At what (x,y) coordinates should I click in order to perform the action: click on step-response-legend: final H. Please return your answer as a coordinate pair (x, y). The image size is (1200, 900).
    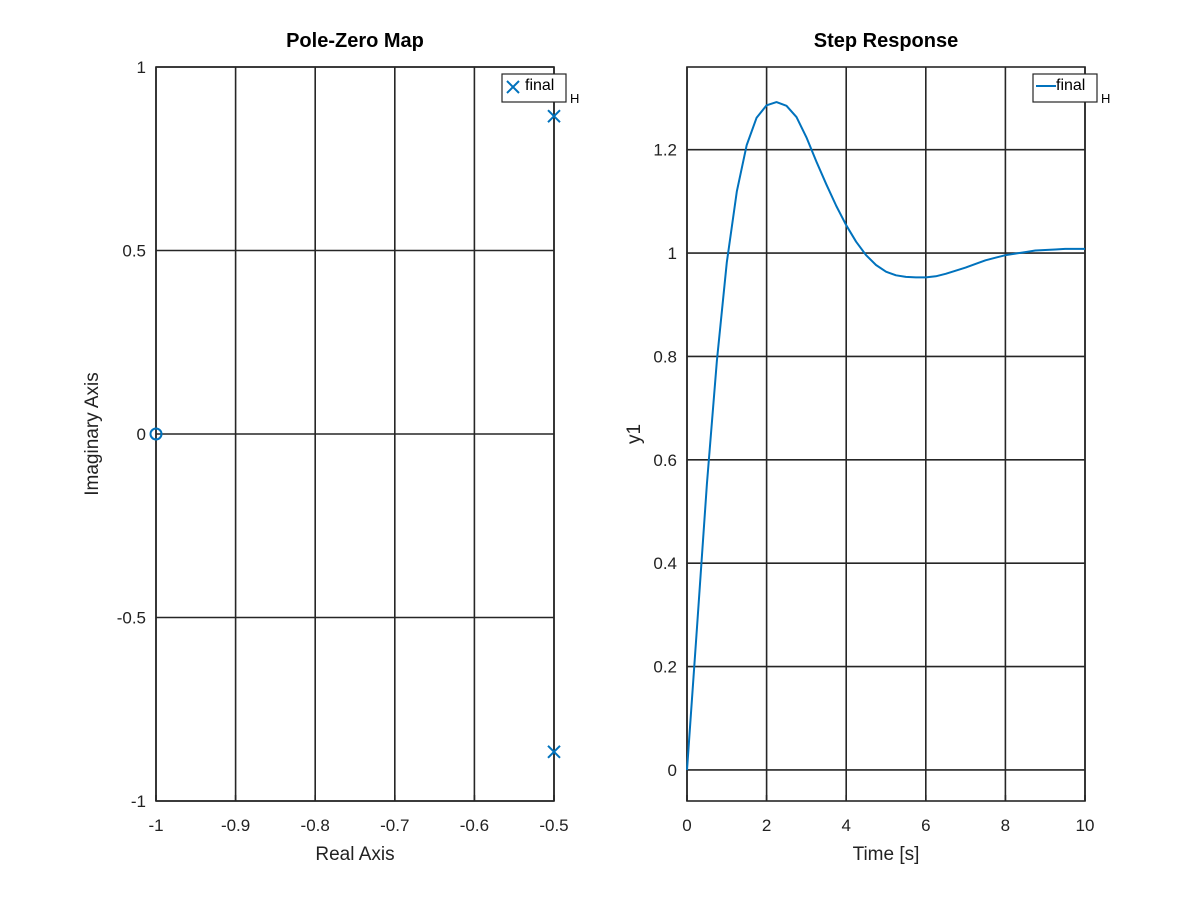
    Looking at the image, I should click on (1071, 89).